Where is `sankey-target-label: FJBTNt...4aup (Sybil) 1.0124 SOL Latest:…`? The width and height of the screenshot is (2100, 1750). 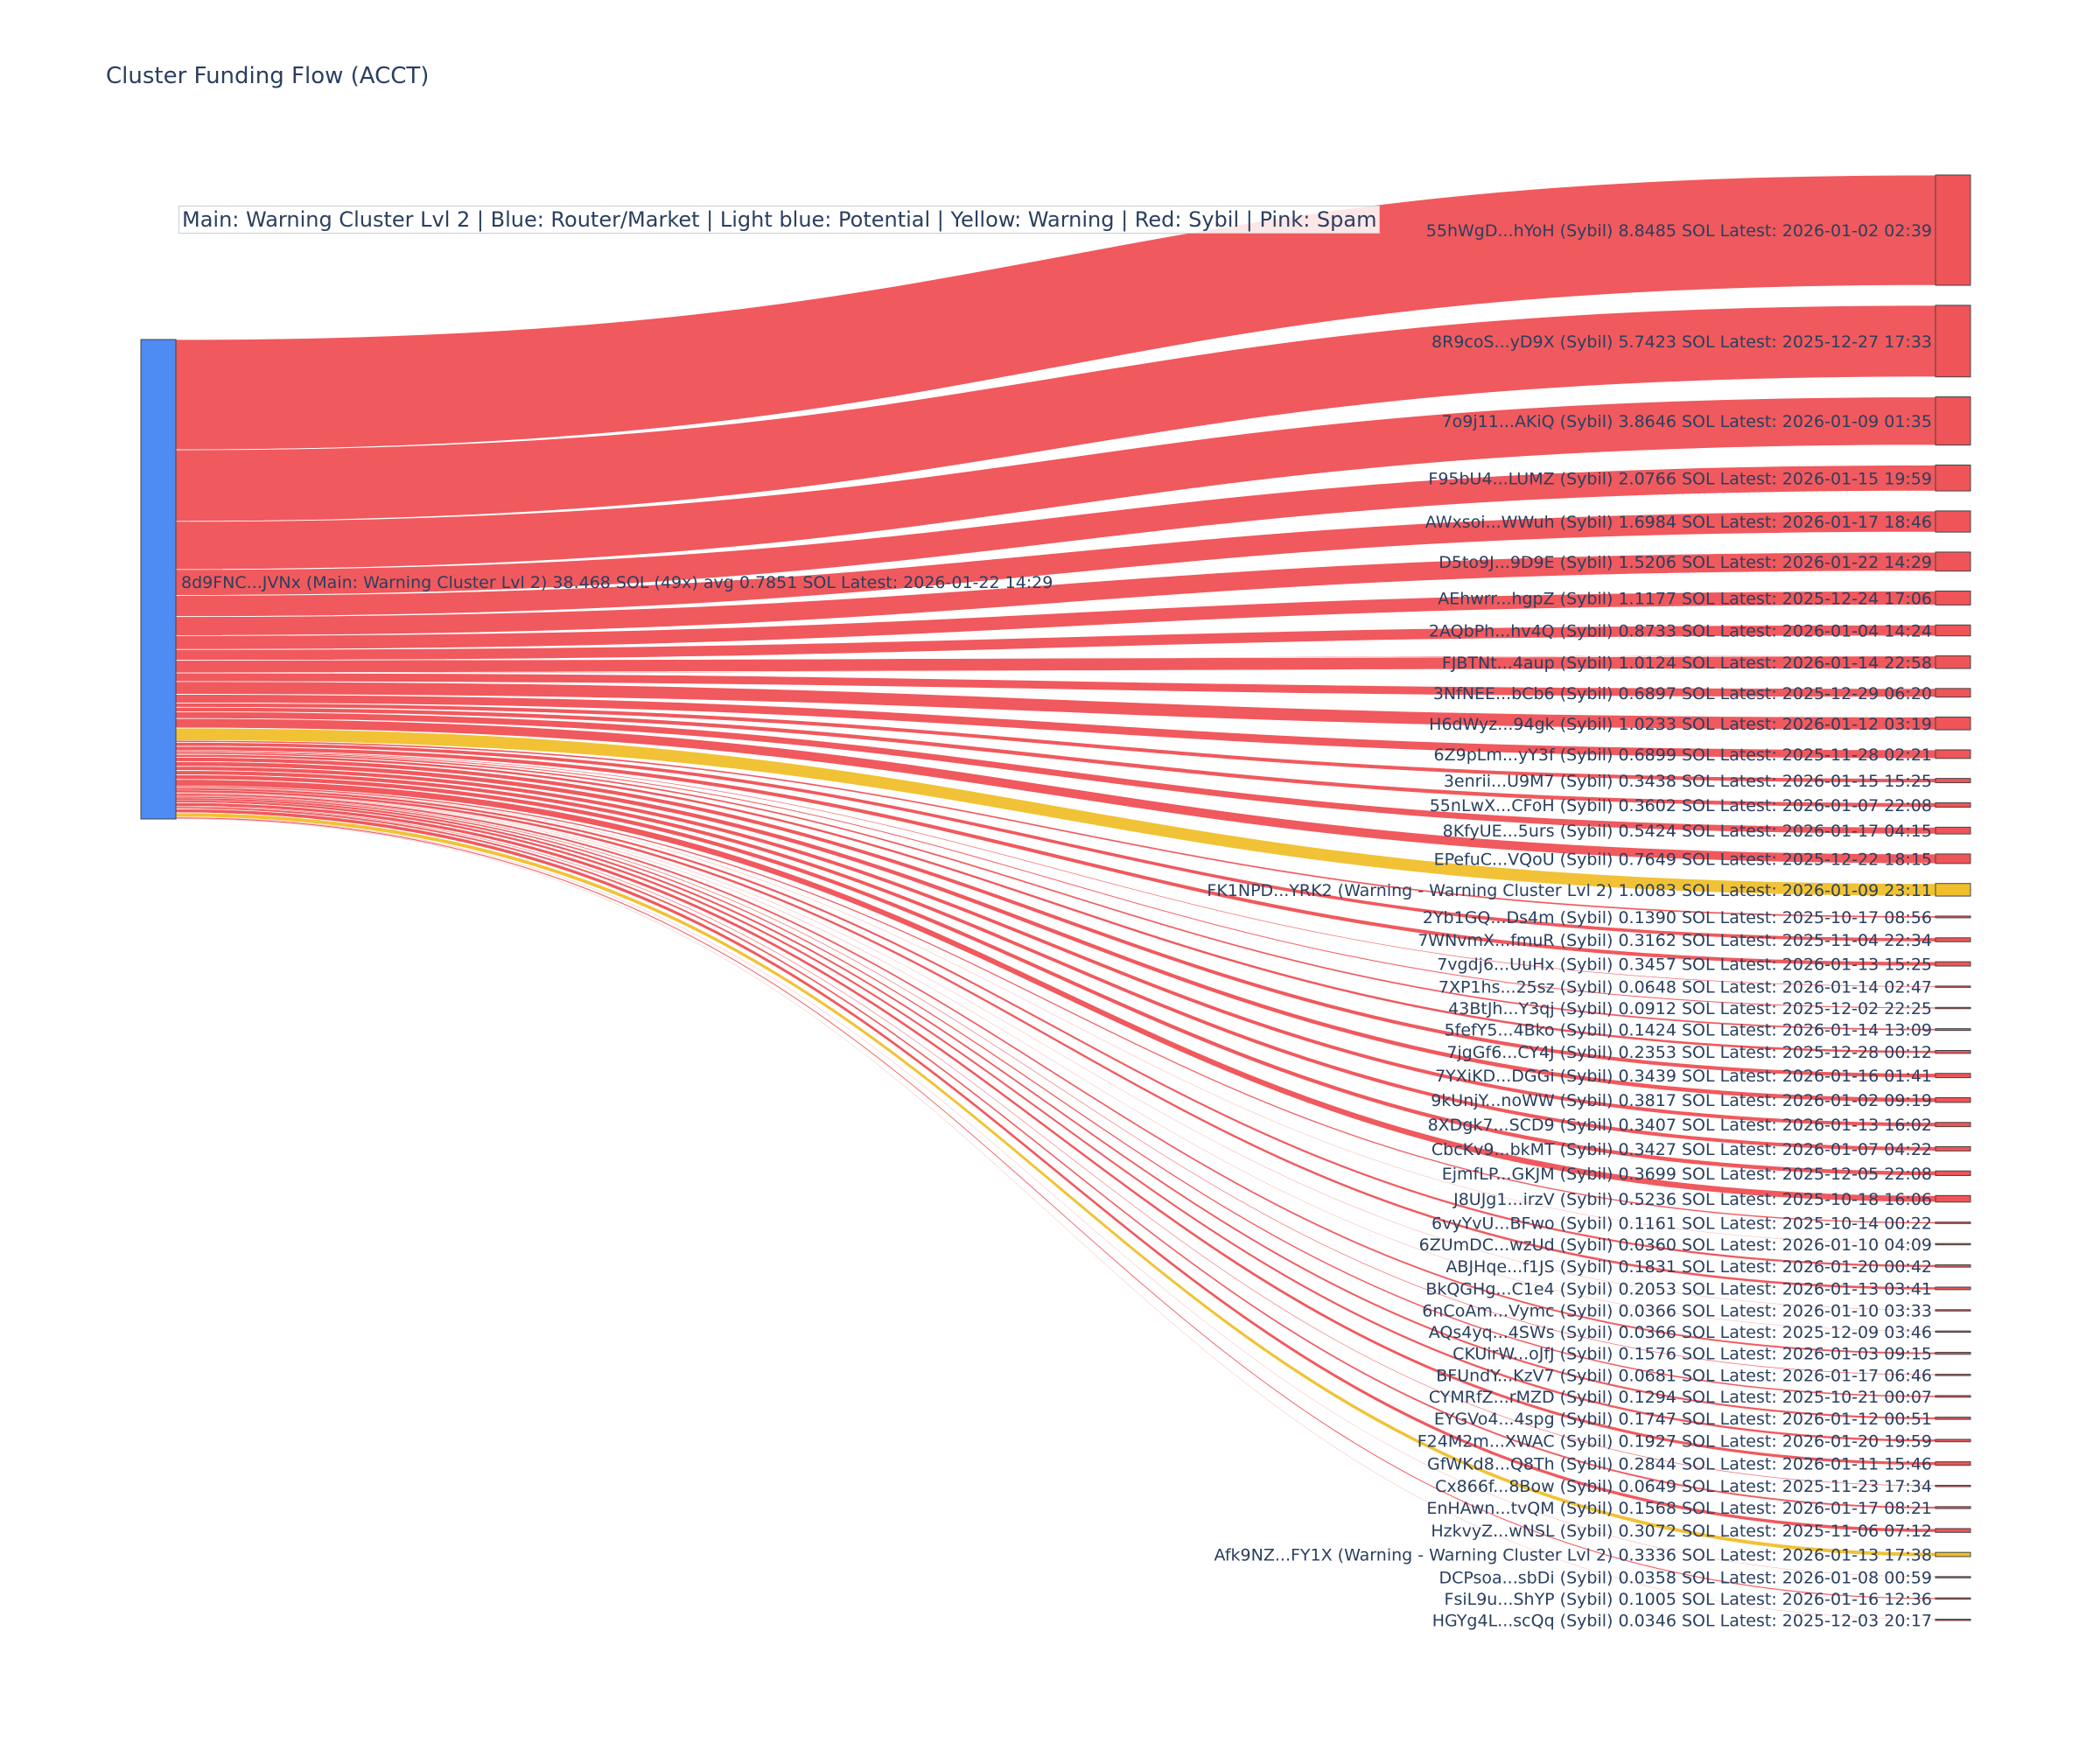 sankey-target-label: FJBTNt...4aup (Sybil) 1.0124 SOL Latest:… is located at coordinates (1687, 663).